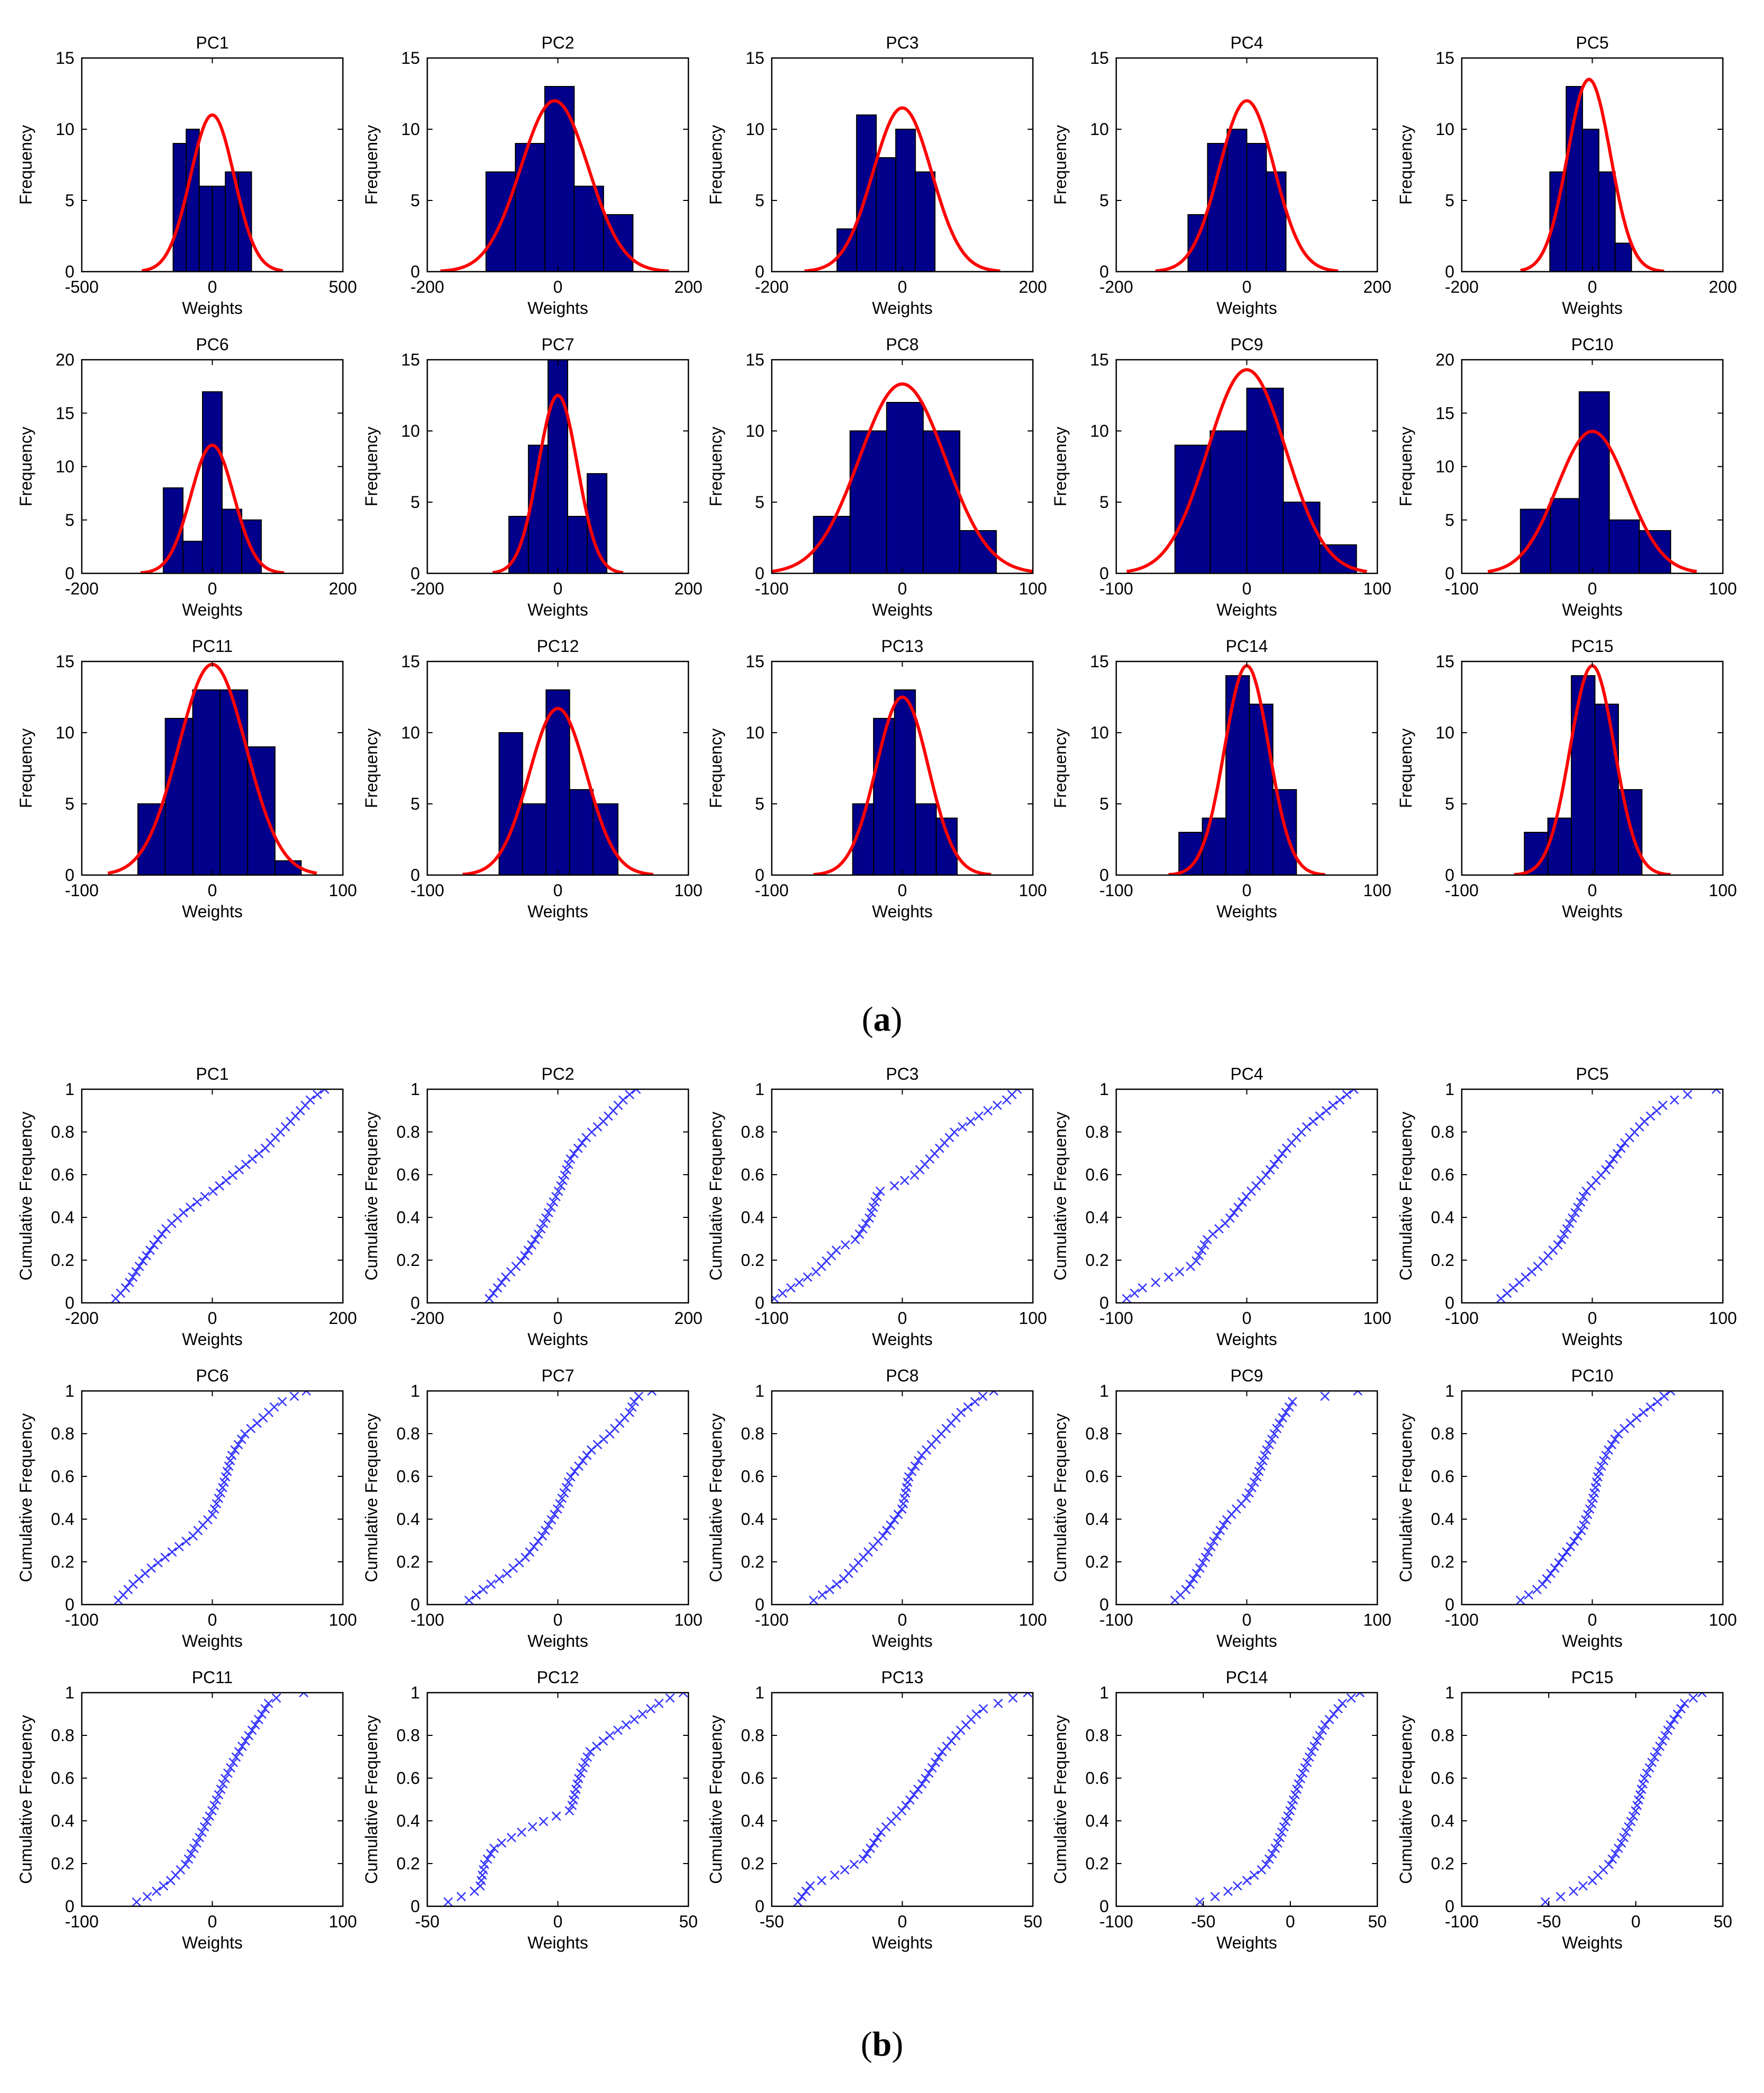  What do you see at coordinates (212, 1073) in the screenshot?
I see `chart-title: PC1` at bounding box center [212, 1073].